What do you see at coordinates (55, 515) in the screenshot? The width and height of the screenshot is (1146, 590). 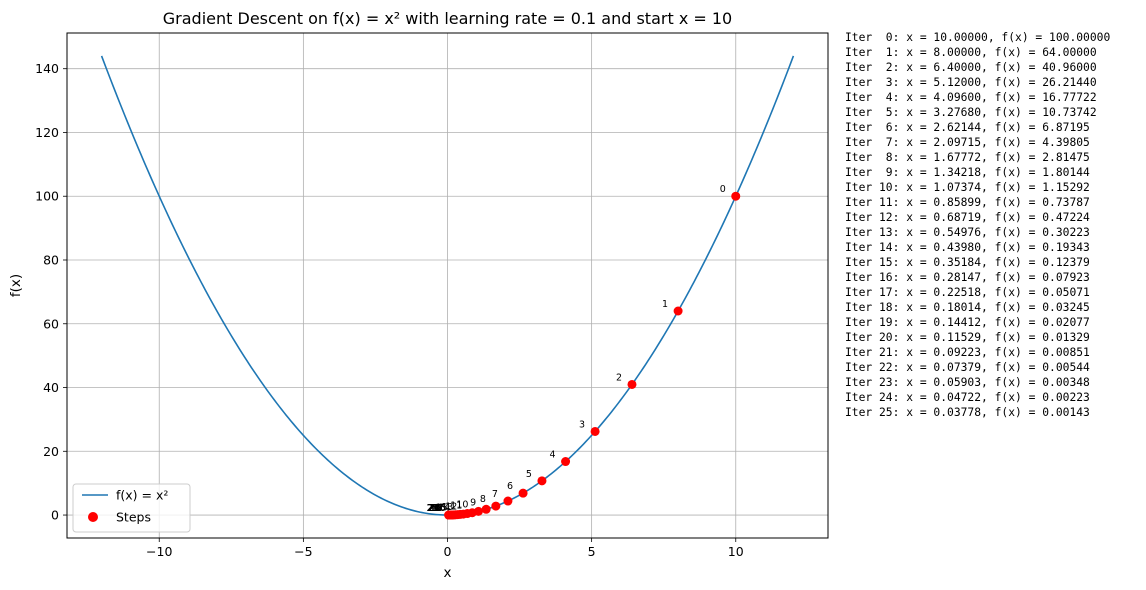 I see `y-tick-label: 0` at bounding box center [55, 515].